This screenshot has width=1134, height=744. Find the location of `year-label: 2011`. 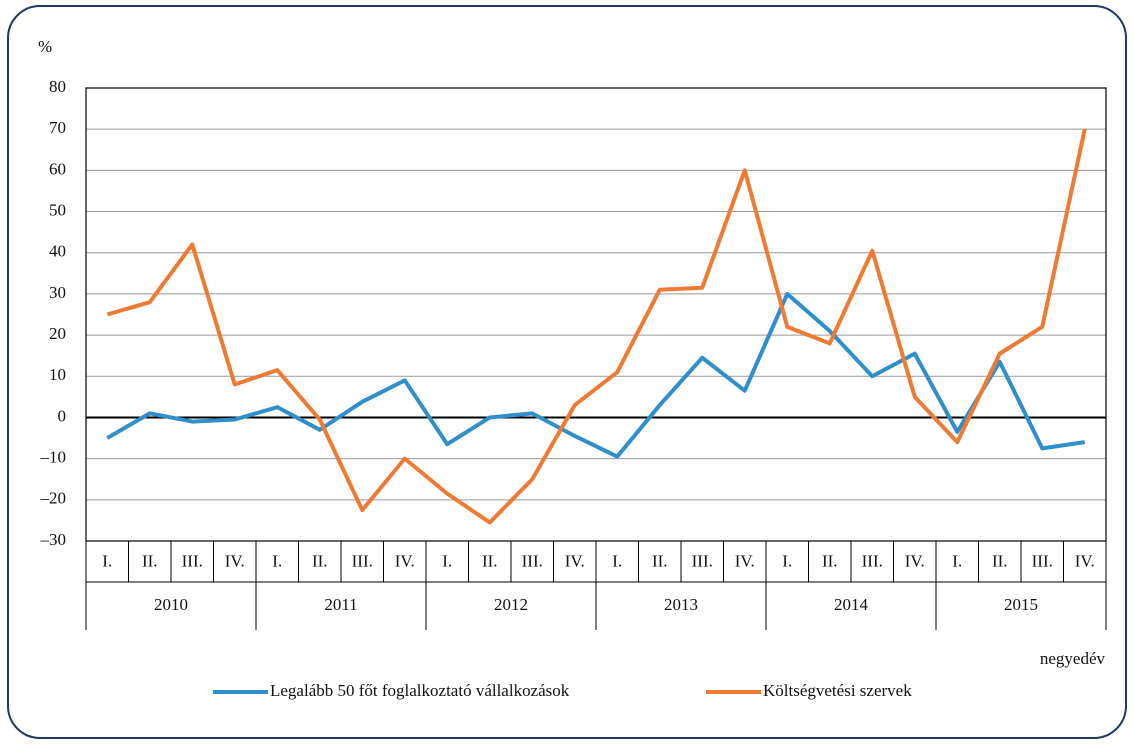

year-label: 2011 is located at coordinates (340, 604).